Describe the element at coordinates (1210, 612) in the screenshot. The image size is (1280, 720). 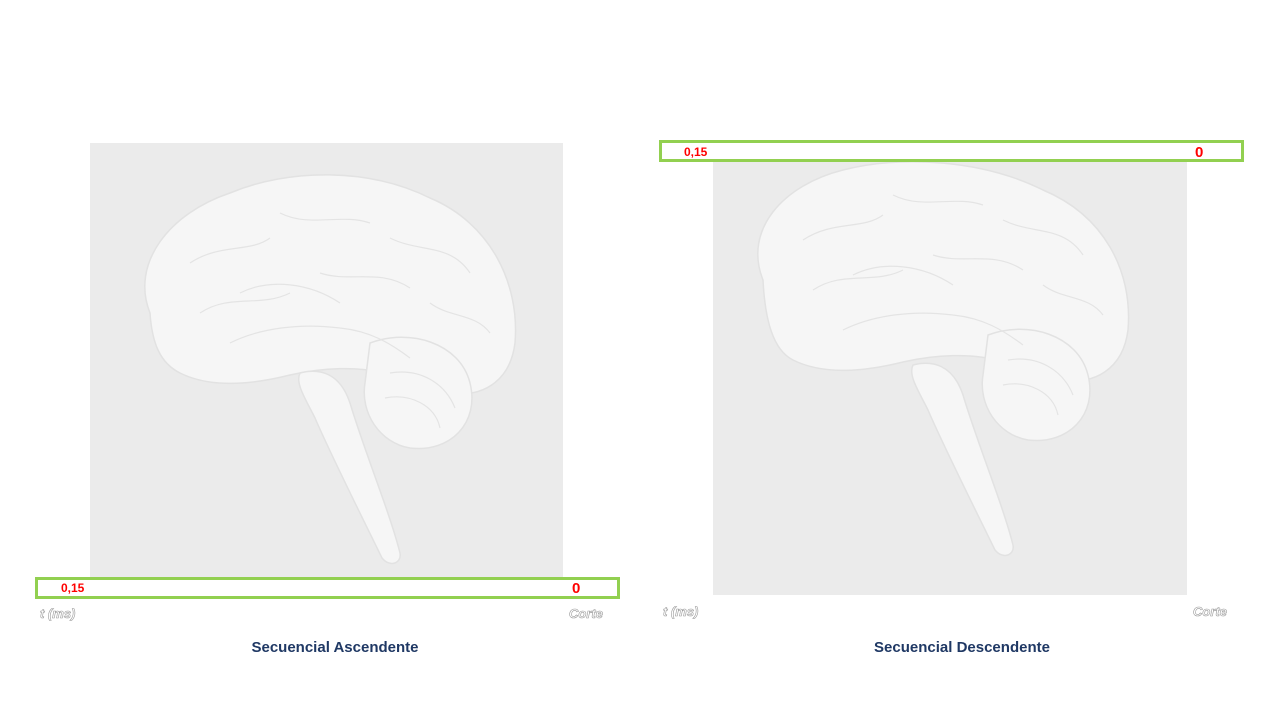
I see `axis-label-slice-right: Corte` at that location.